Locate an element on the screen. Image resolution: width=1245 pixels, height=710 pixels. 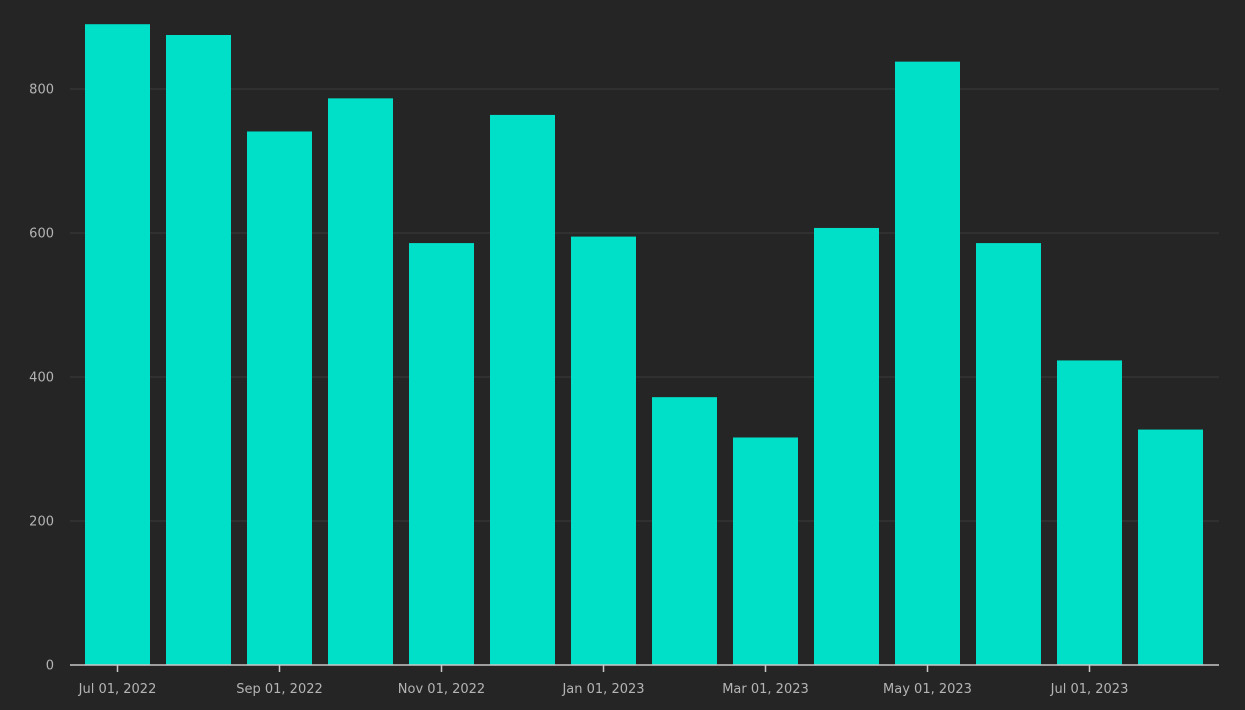
y-tick-label: 400 is located at coordinates (41, 378).